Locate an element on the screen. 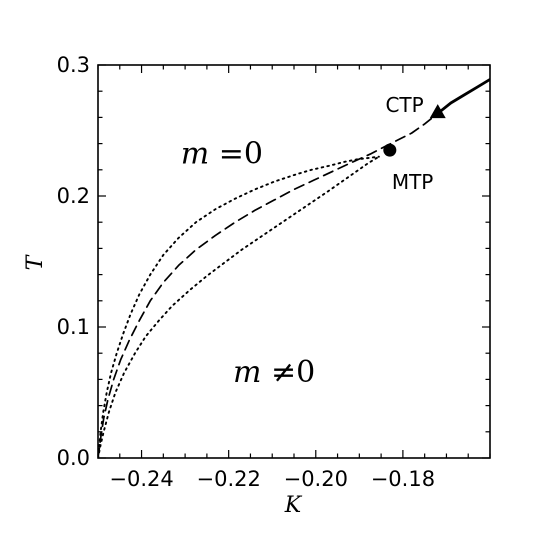 Image resolution: width=545 pixels, height=545 pixels. x-tick-label: −0.18 is located at coordinates (403, 479).